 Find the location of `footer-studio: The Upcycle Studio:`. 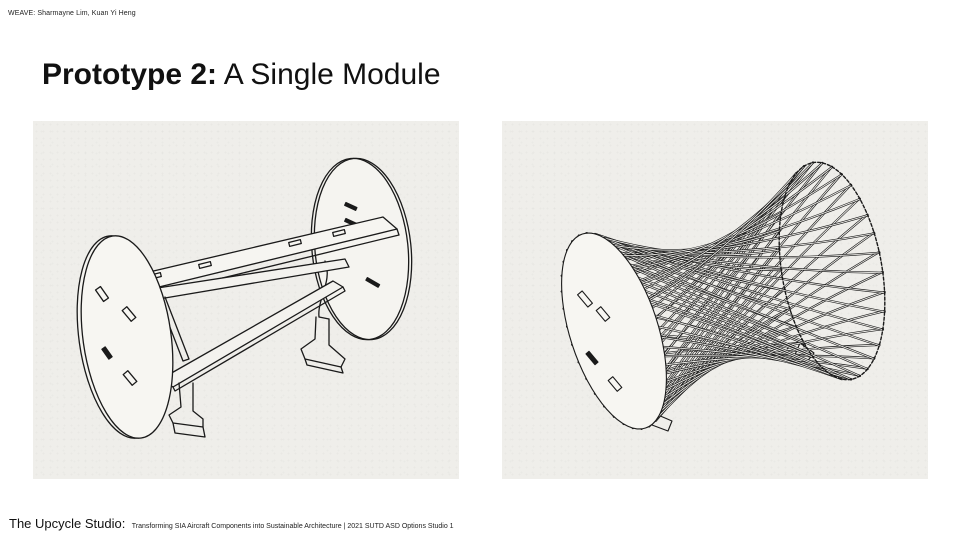

footer-studio: The Upcycle Studio: is located at coordinates (67, 523).